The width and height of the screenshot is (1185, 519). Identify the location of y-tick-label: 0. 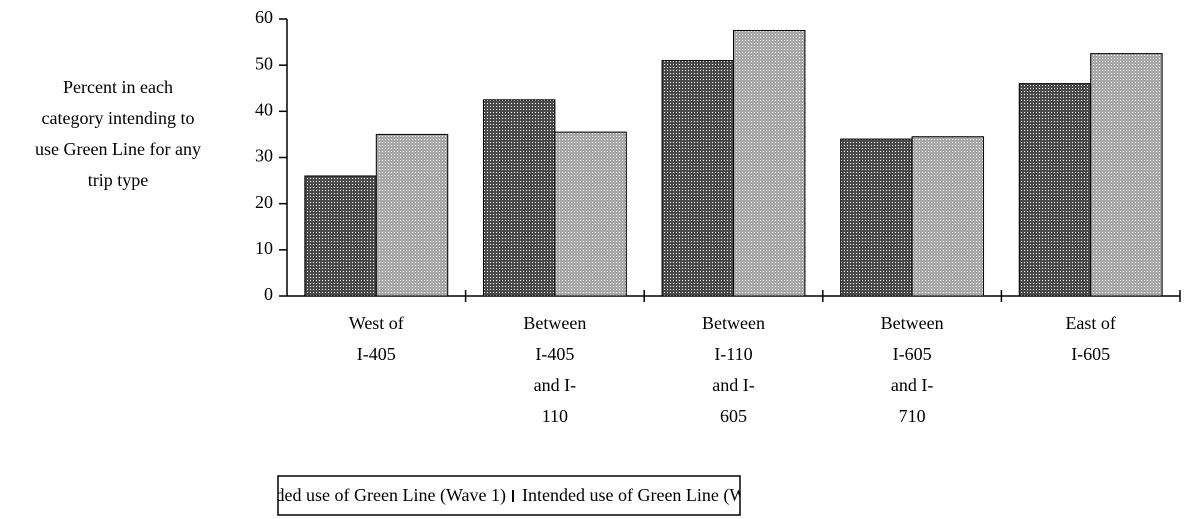
(268, 294).